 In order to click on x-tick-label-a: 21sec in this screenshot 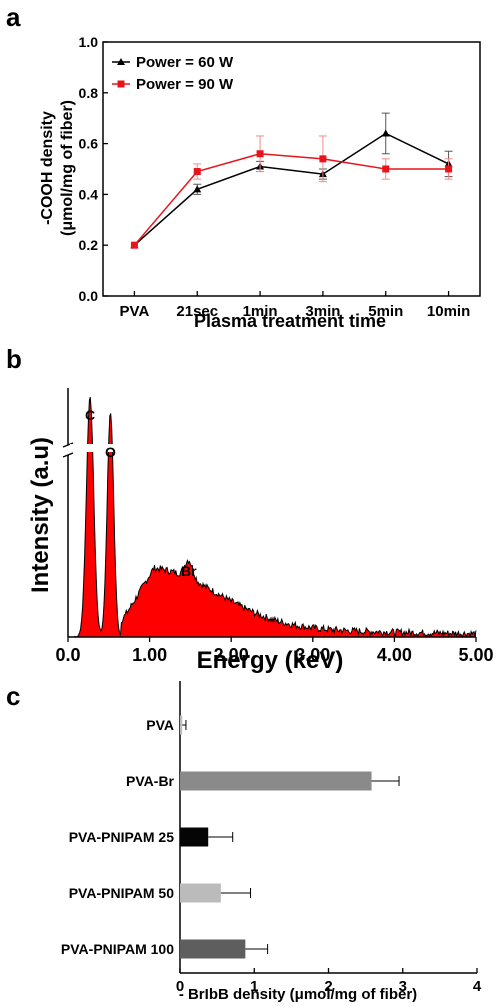, I will do `click(197, 311)`.